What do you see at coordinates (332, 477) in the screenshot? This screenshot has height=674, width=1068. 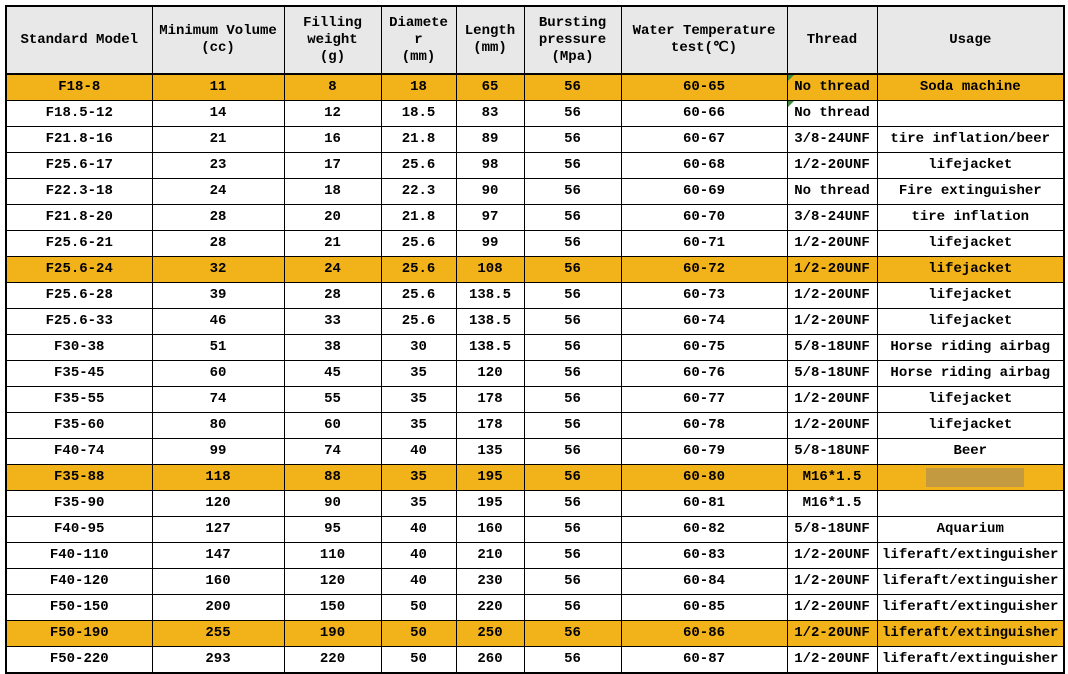 I see `cell-filling-weight: 88` at bounding box center [332, 477].